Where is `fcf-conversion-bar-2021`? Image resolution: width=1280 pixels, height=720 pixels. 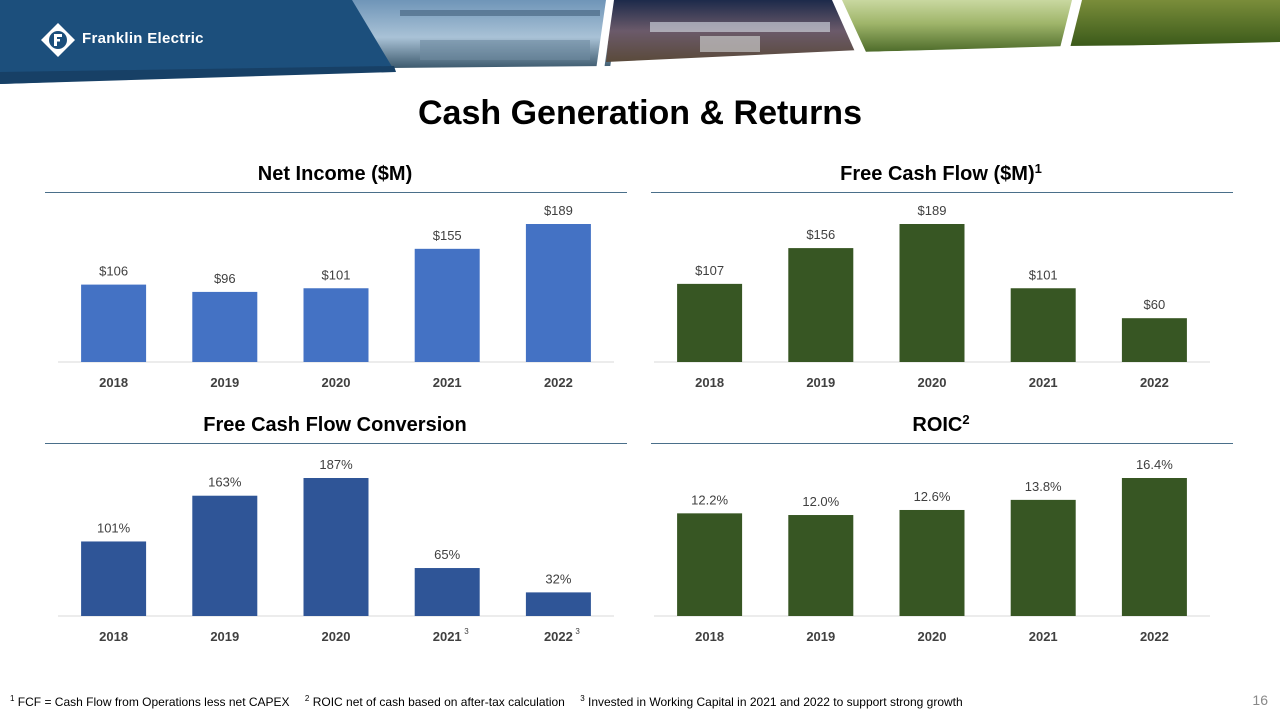
fcf-conversion-bar-2021 is located at coordinates (447, 592).